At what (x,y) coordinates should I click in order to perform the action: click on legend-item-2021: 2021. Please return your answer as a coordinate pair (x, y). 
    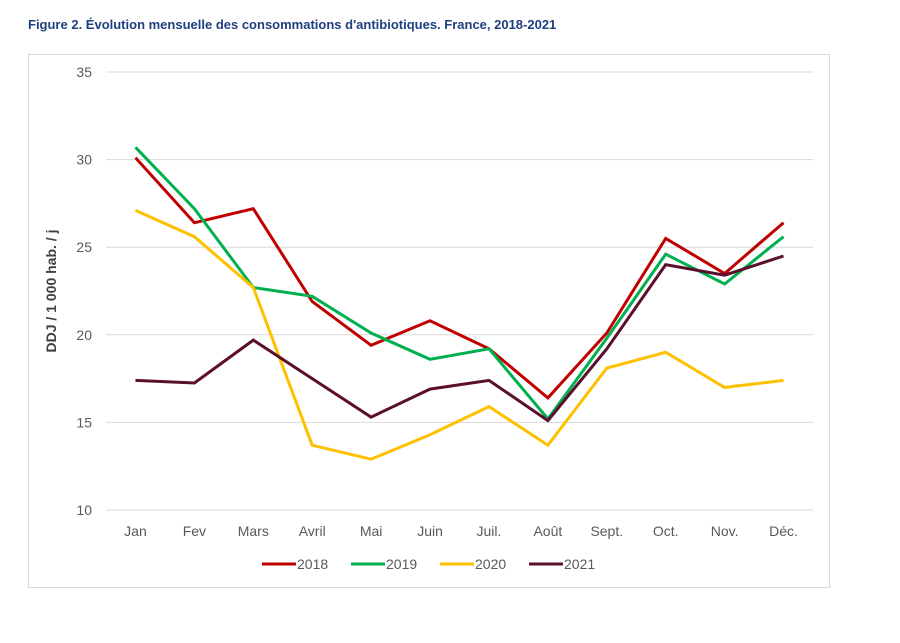
    Looking at the image, I should click on (562, 564).